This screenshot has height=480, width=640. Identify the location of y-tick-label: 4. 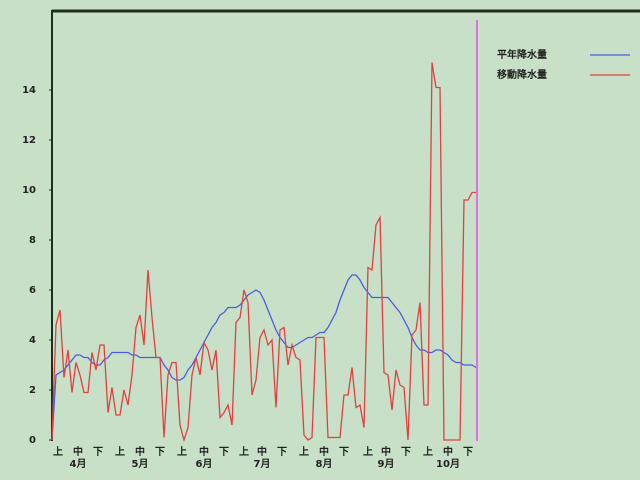
(32, 340).